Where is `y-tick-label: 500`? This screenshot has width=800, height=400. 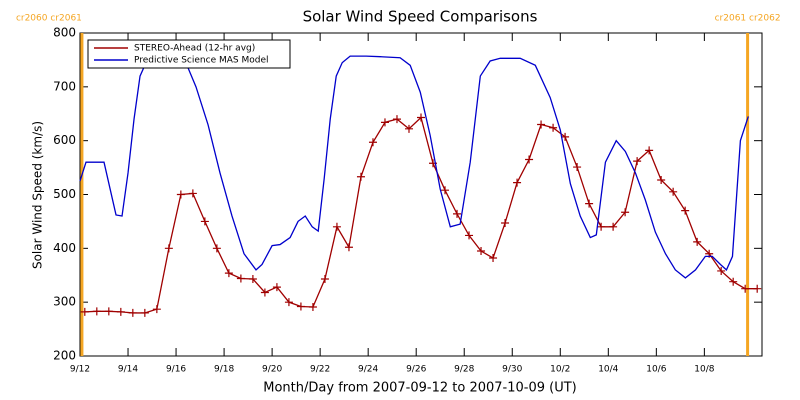
y-tick-label: 500 is located at coordinates (64, 194).